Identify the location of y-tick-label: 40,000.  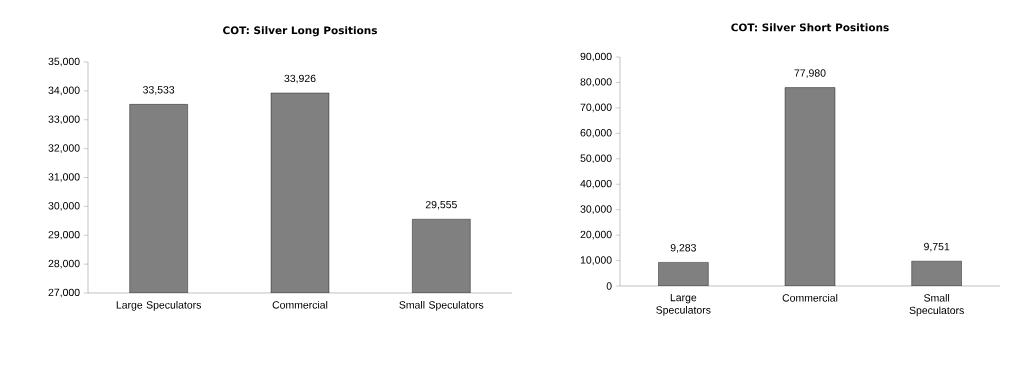
(596, 184).